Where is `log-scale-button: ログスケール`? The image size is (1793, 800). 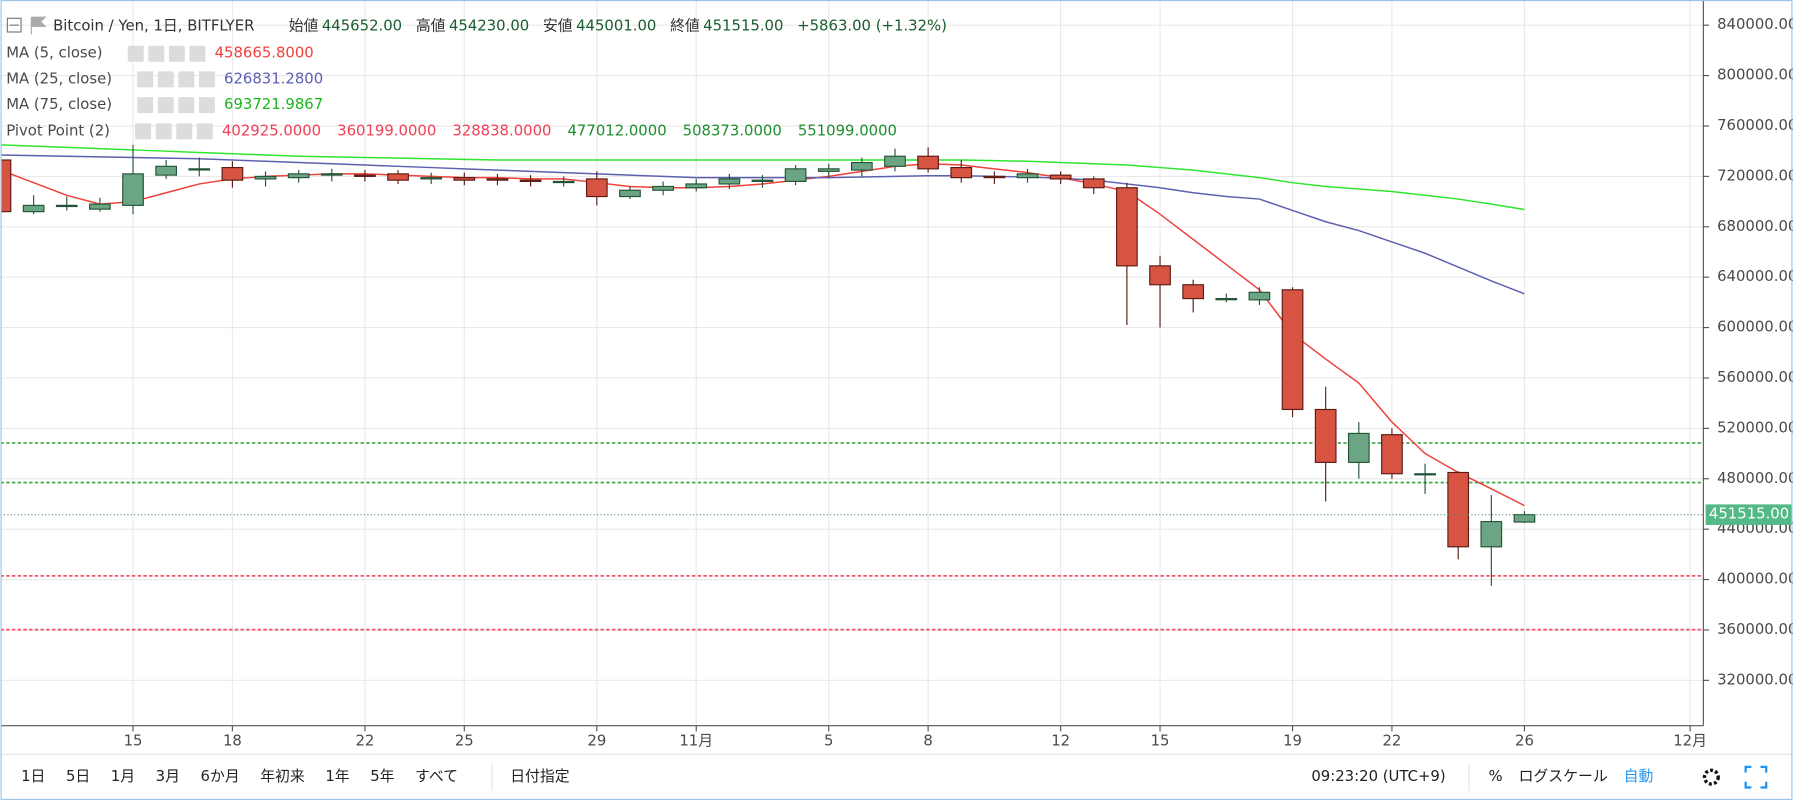 log-scale-button: ログスケール is located at coordinates (1563, 776).